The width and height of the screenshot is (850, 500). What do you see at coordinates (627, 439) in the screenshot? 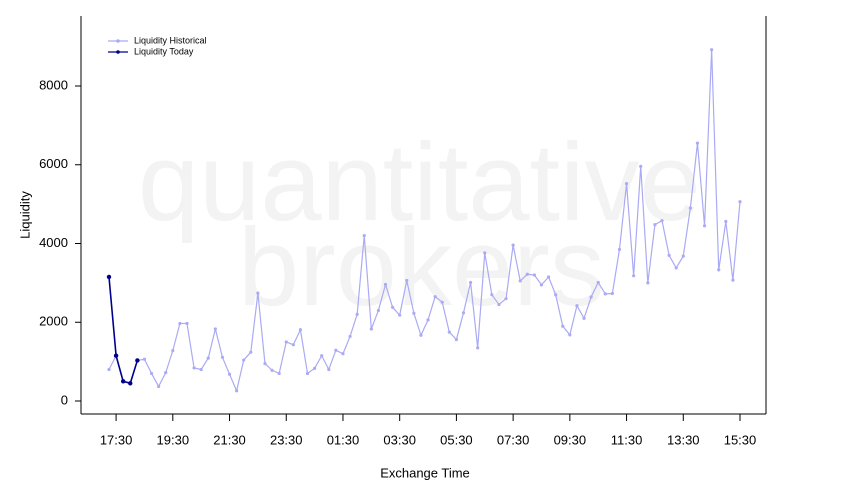
I see `x-tick-label: 11:30` at bounding box center [627, 439].